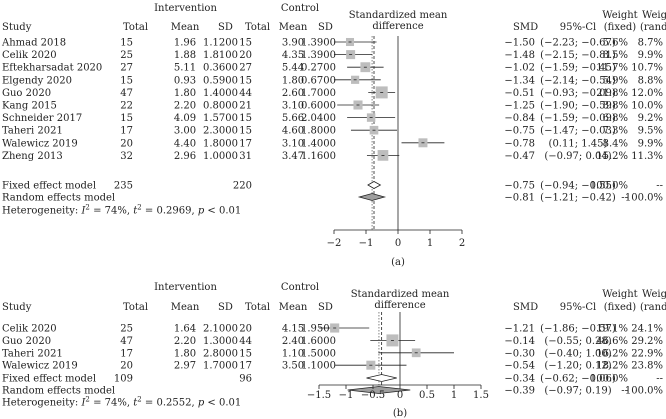 The image size is (666, 419). I want to click on smd-value: −0.84, so click(519, 118).